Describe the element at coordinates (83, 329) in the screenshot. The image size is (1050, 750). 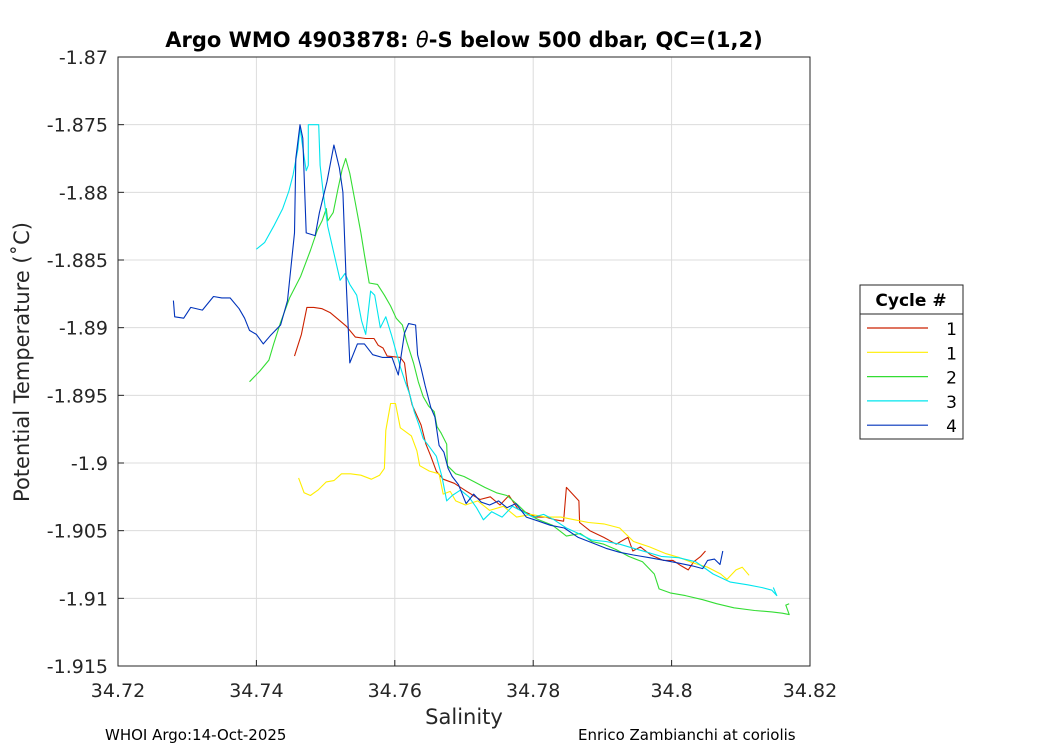
I see `y-tick-label: -1.89` at that location.